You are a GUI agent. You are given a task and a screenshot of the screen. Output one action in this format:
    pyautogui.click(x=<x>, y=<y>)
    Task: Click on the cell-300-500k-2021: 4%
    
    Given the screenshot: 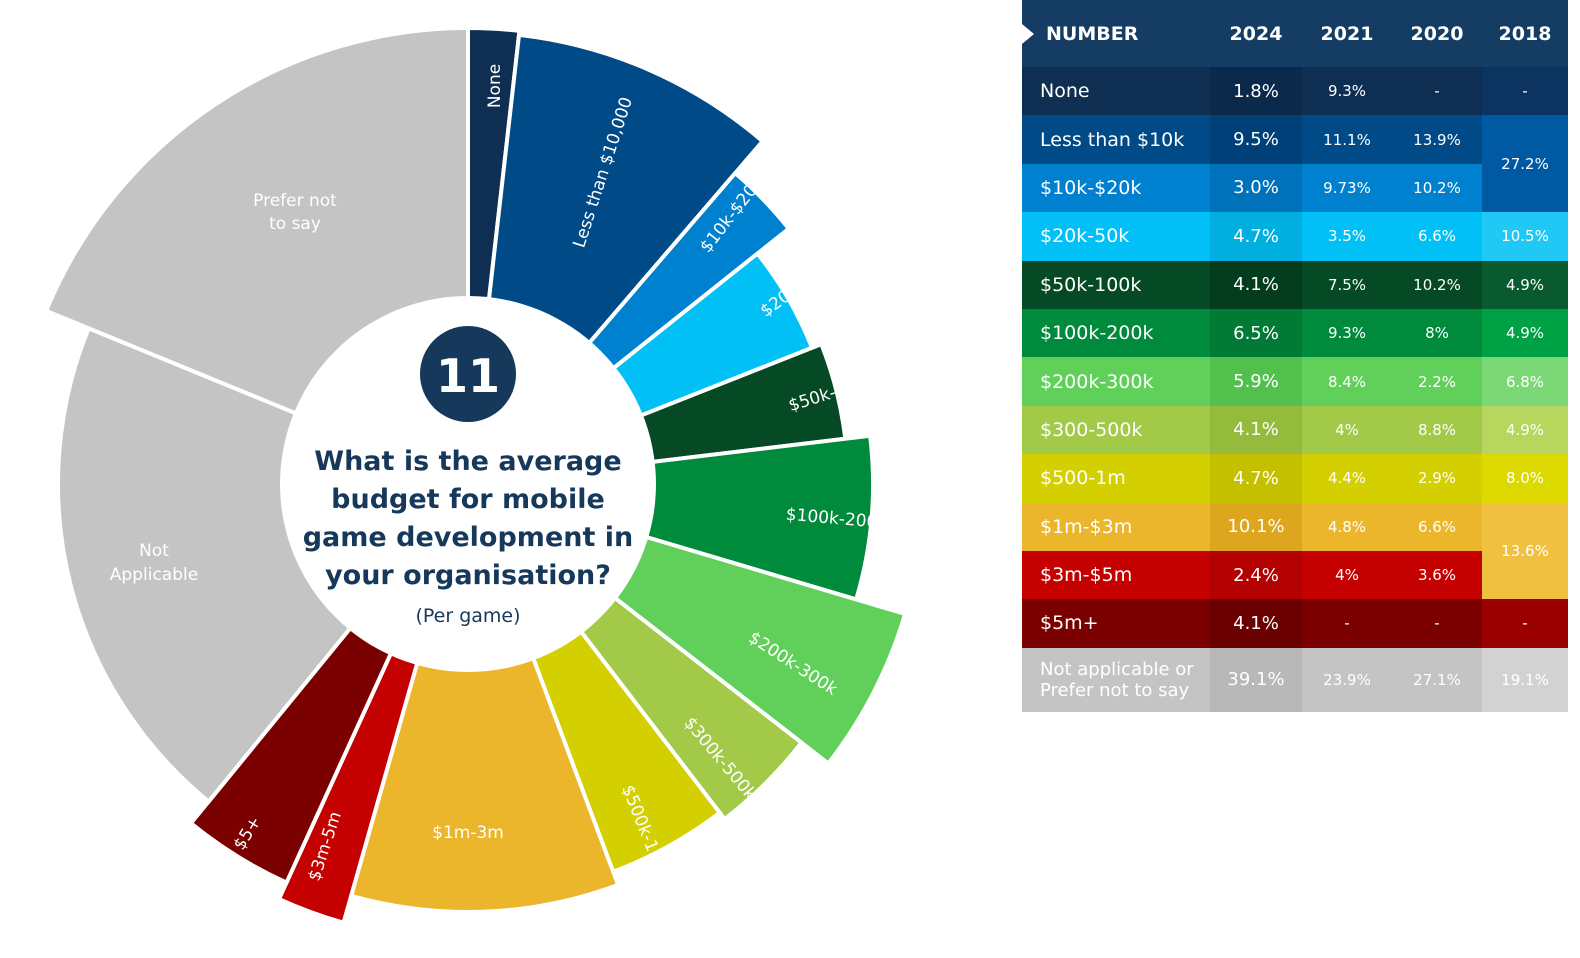 What is the action you would take?
    pyautogui.click(x=1347, y=430)
    